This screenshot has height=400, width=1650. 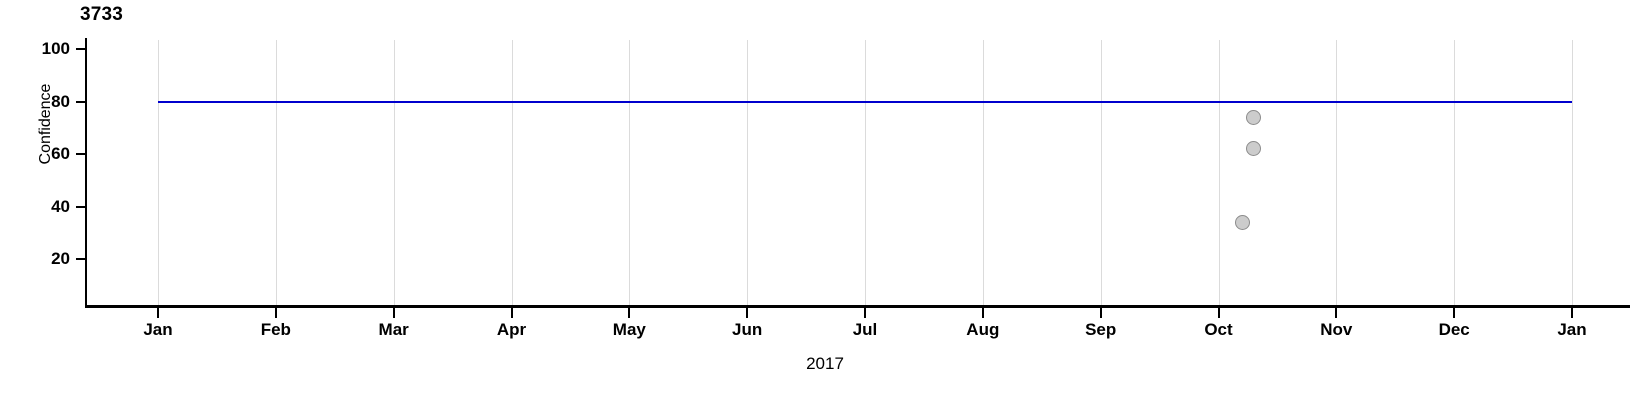 I want to click on x-tick-label: Jul, so click(x=865, y=329).